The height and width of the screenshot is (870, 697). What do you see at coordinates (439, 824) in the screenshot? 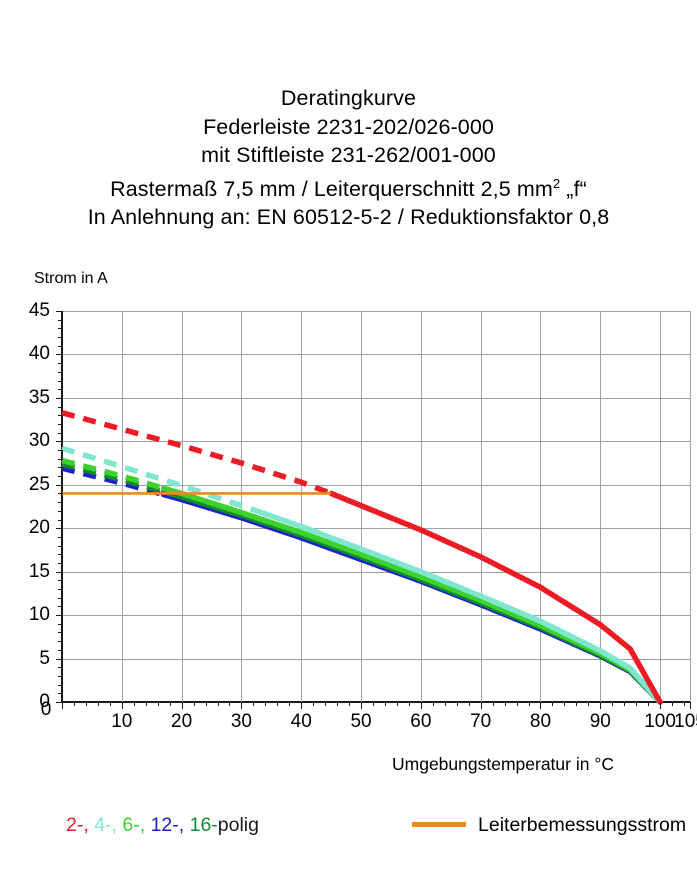
I see `legend-color-swatch-orange` at bounding box center [439, 824].